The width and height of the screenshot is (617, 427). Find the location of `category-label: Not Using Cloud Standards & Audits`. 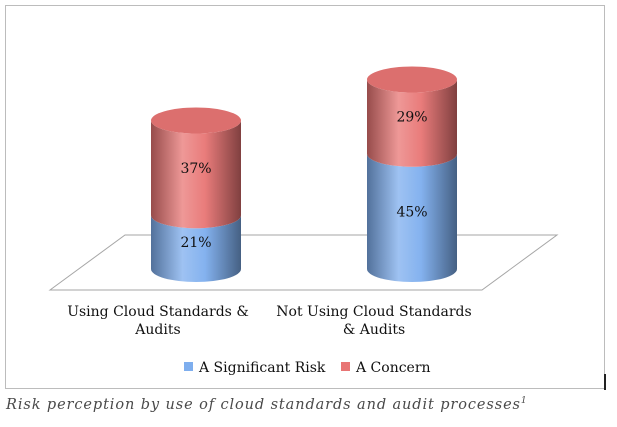

category-label: Not Using Cloud Standards & Audits is located at coordinates (373, 321).